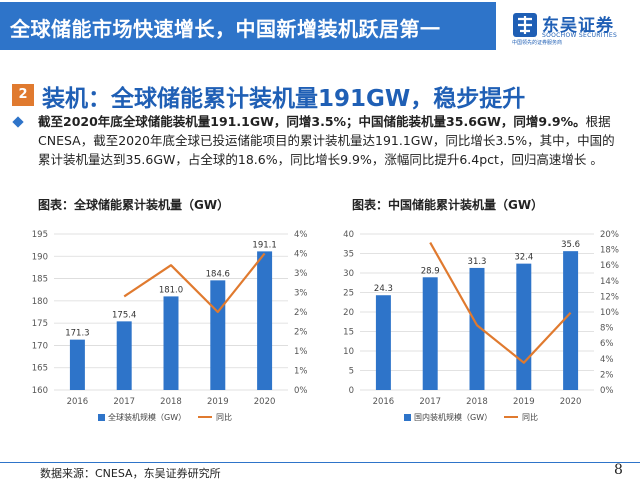 The image size is (640, 480). Describe the element at coordinates (607, 329) in the screenshot. I see `y2-tick-label: 8%` at that location.